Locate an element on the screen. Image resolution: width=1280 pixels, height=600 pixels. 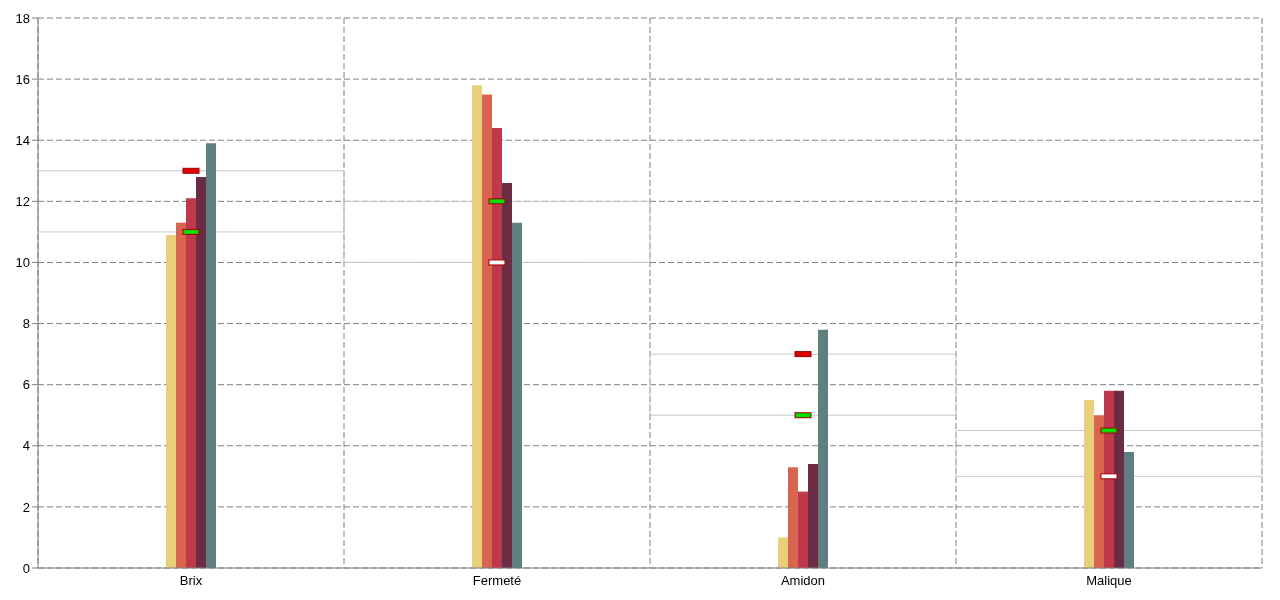
x-tick-label: Fermeté is located at coordinates (497, 581).